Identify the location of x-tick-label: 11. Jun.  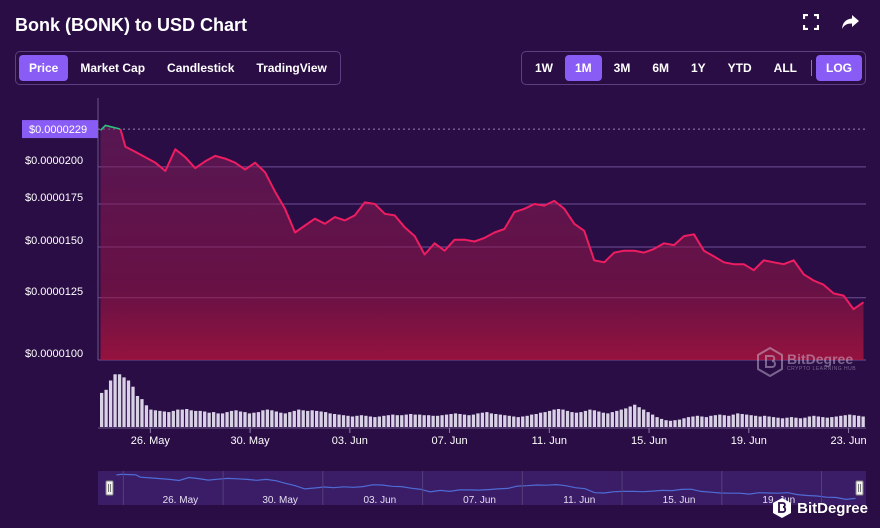
(549, 441).